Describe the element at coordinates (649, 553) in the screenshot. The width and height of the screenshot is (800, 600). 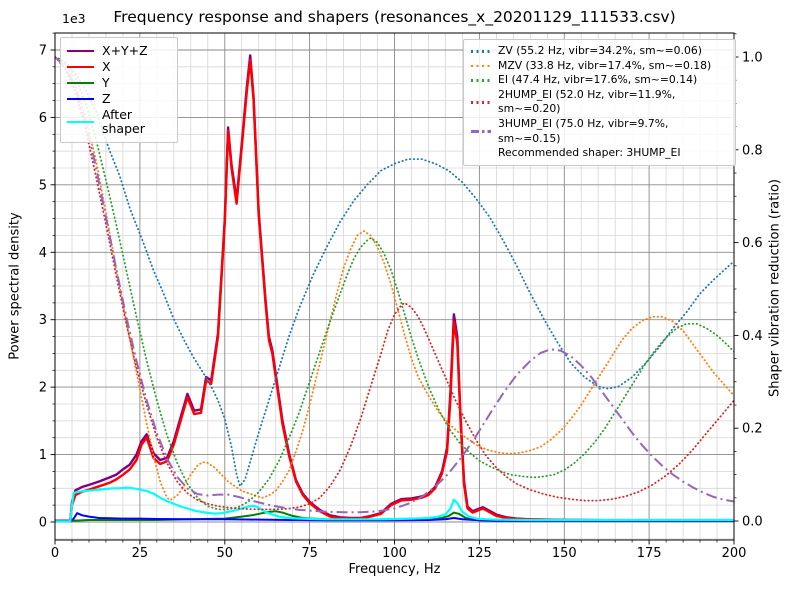
I see `x-tick-label: 175` at that location.